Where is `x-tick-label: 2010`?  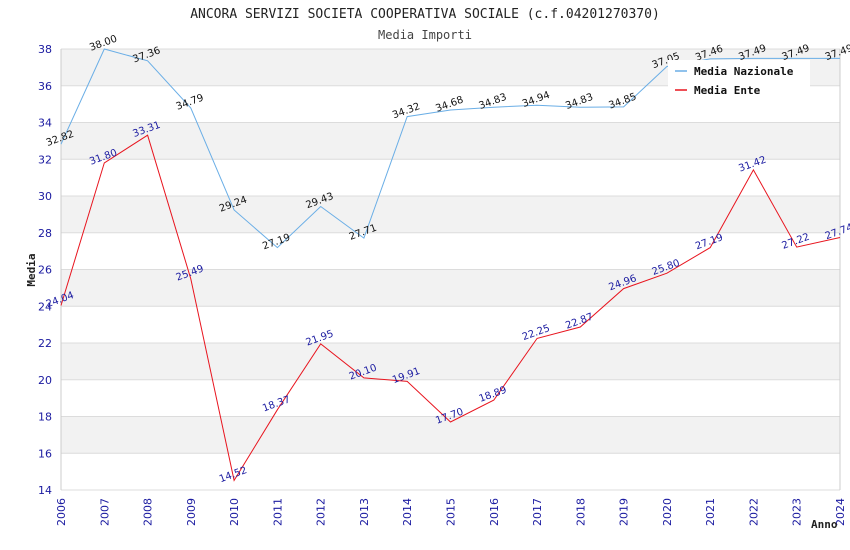 x-tick-label: 2010 is located at coordinates (234, 512).